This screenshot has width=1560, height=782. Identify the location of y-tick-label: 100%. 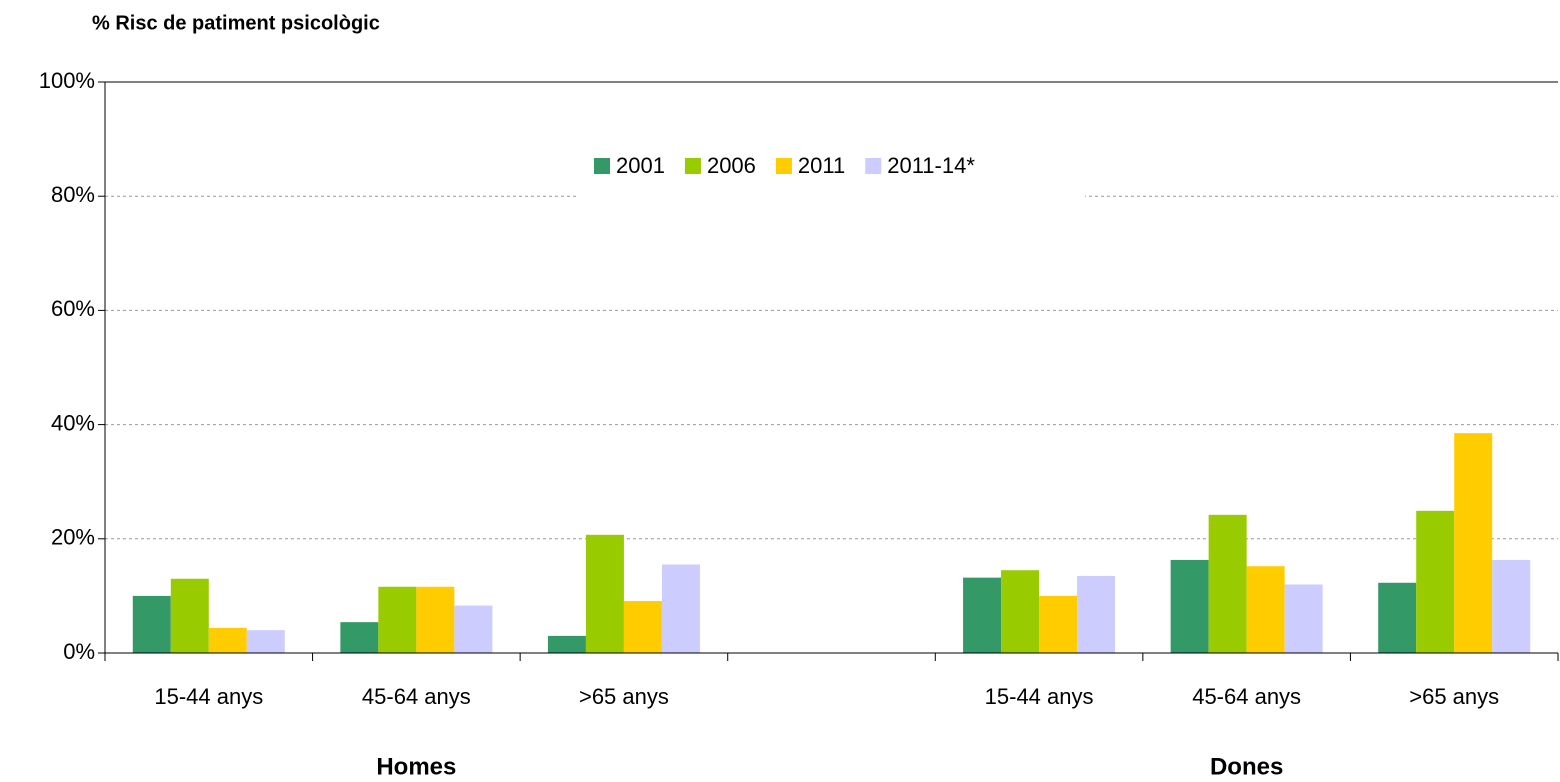
(67, 80).